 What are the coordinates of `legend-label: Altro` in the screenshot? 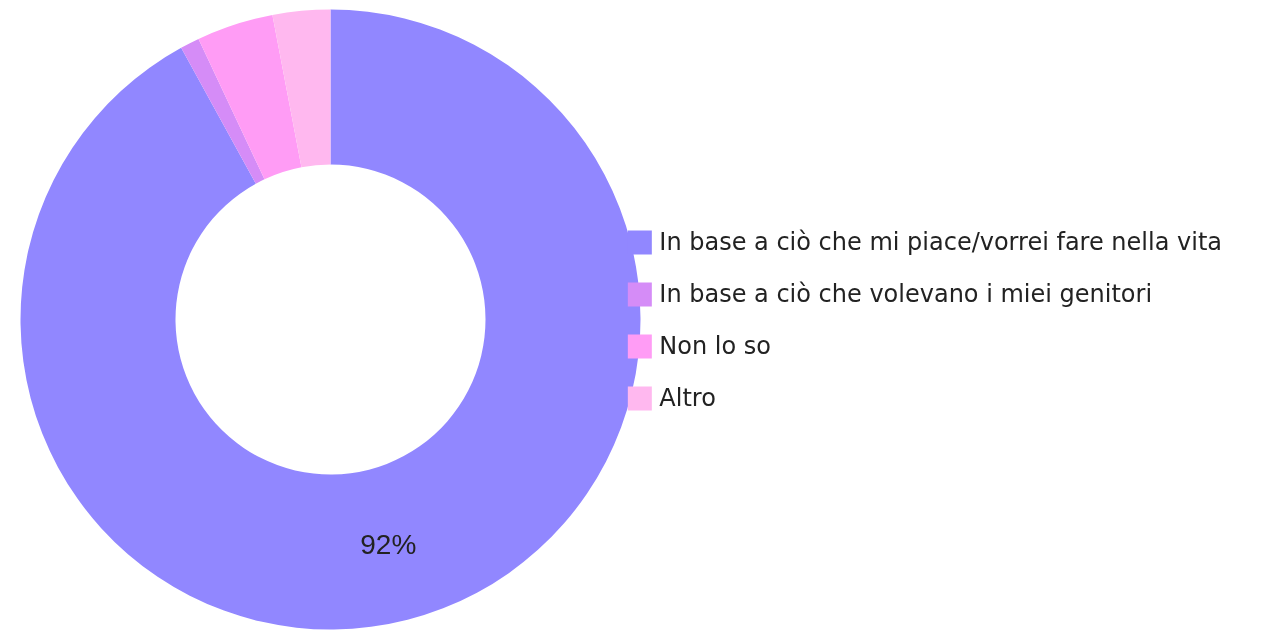 It's located at (687, 397).